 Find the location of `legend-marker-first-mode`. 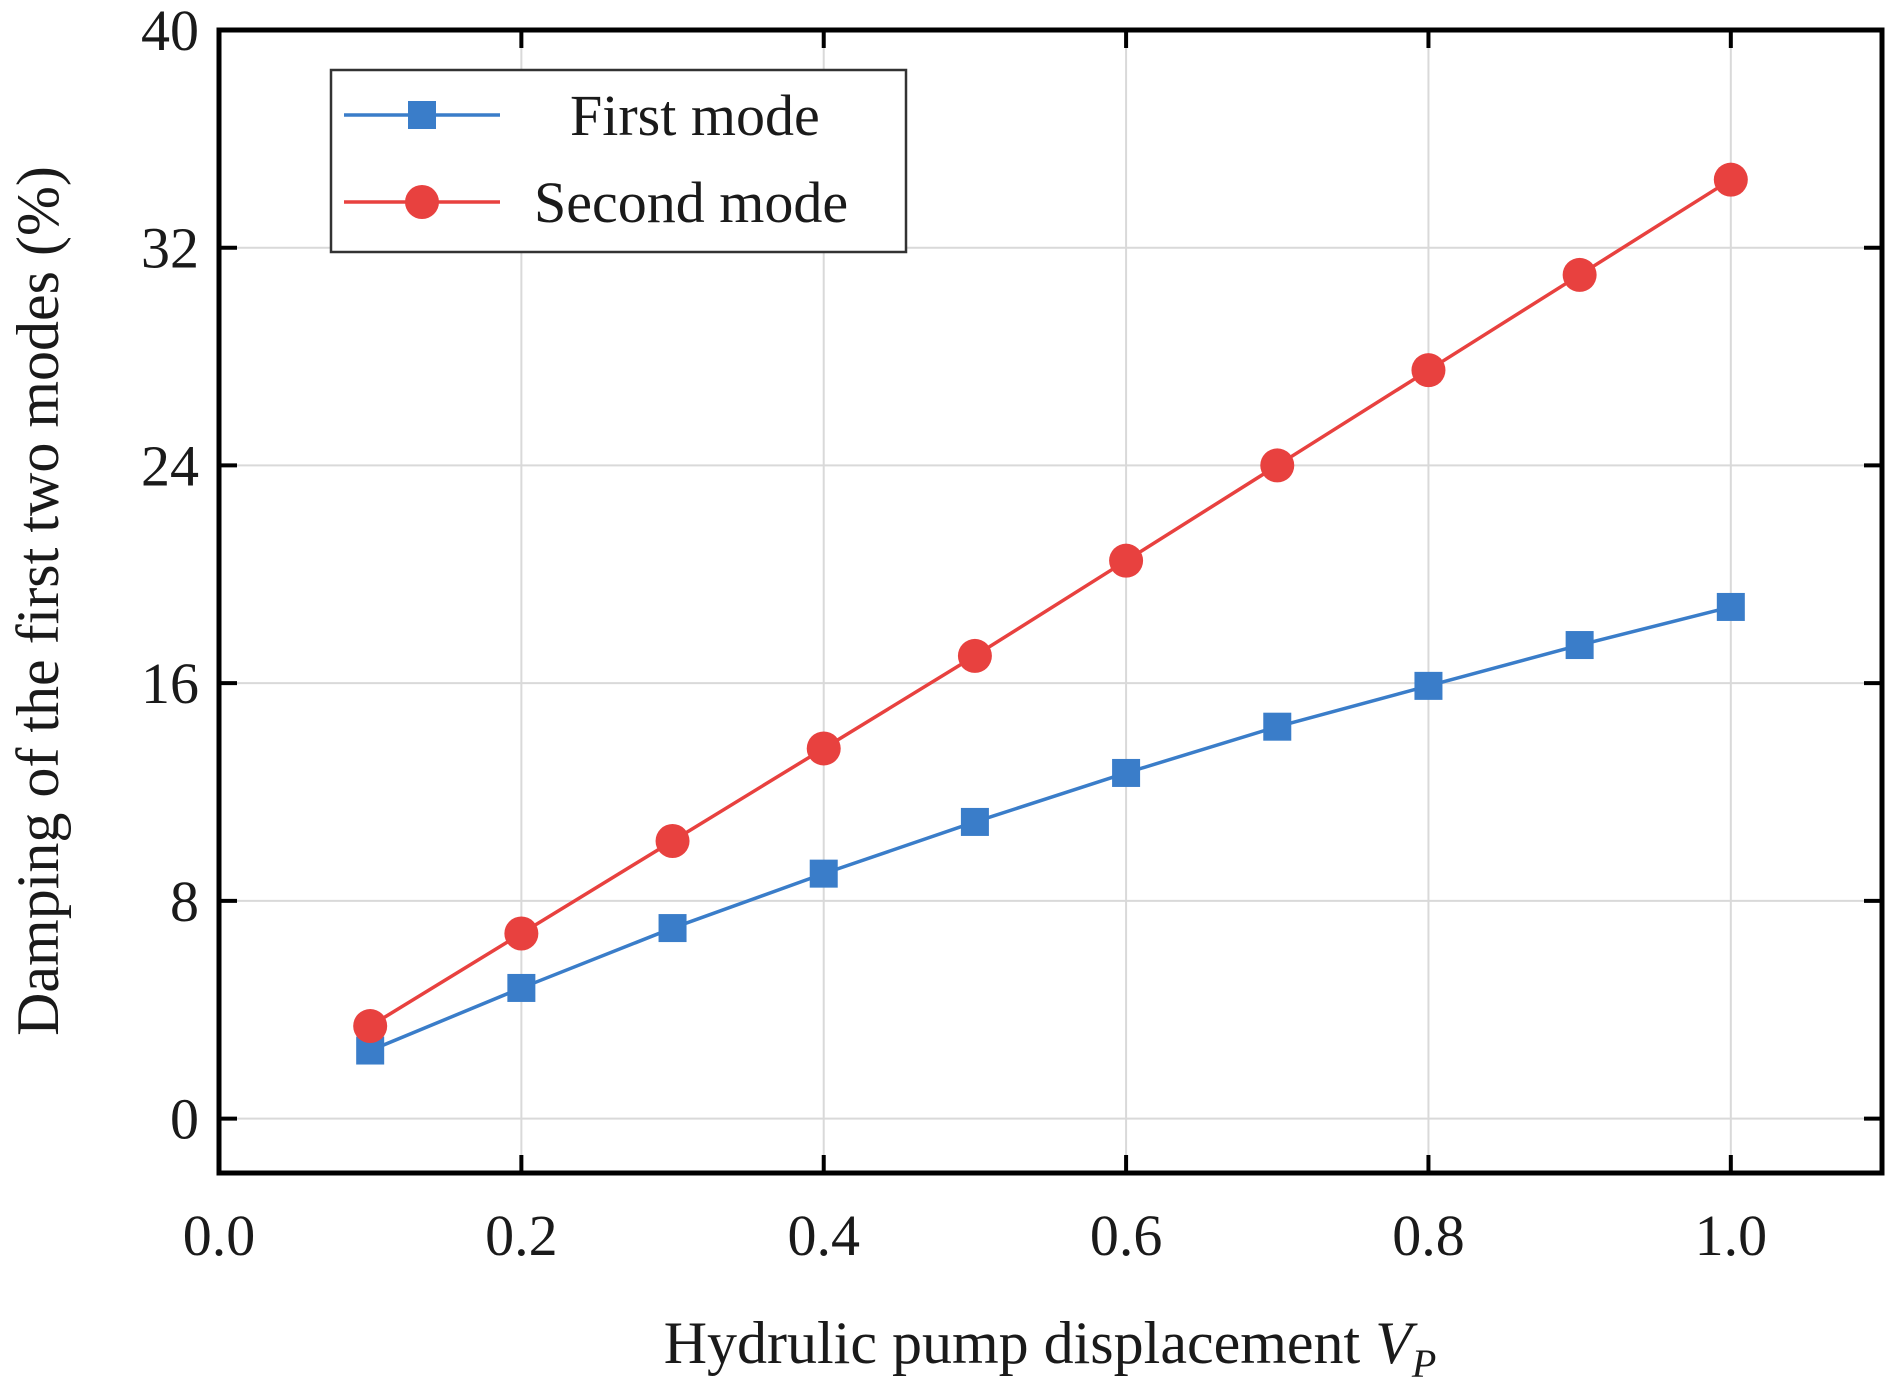

legend-marker-first-mode is located at coordinates (422, 115).